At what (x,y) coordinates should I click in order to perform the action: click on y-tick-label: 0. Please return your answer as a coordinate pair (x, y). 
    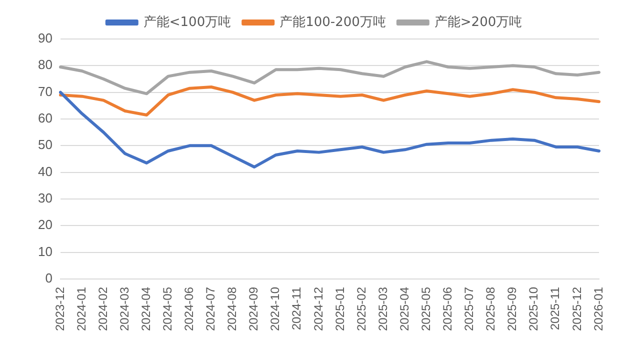
    Looking at the image, I should click on (48, 278).